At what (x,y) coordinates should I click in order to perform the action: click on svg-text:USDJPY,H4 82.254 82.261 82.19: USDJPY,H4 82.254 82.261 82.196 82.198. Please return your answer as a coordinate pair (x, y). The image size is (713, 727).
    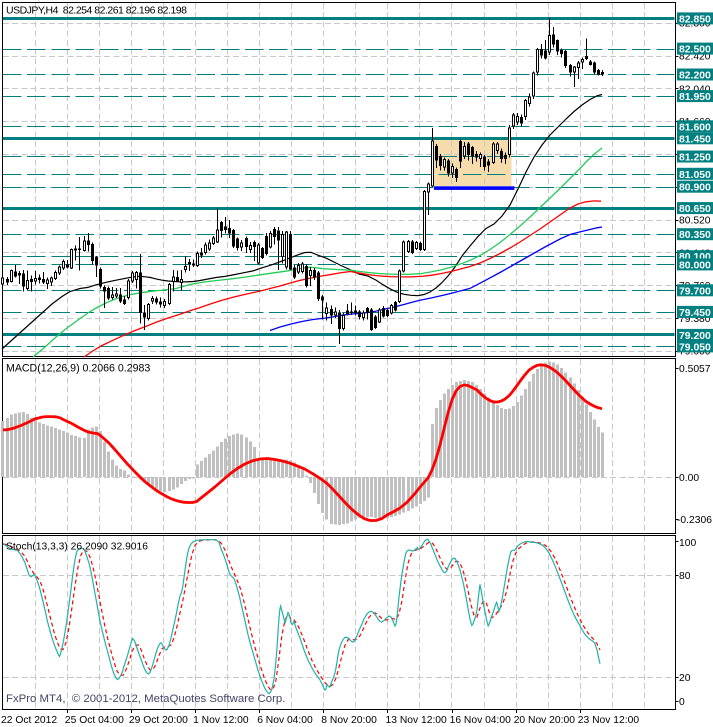
    Looking at the image, I should click on (96, 11).